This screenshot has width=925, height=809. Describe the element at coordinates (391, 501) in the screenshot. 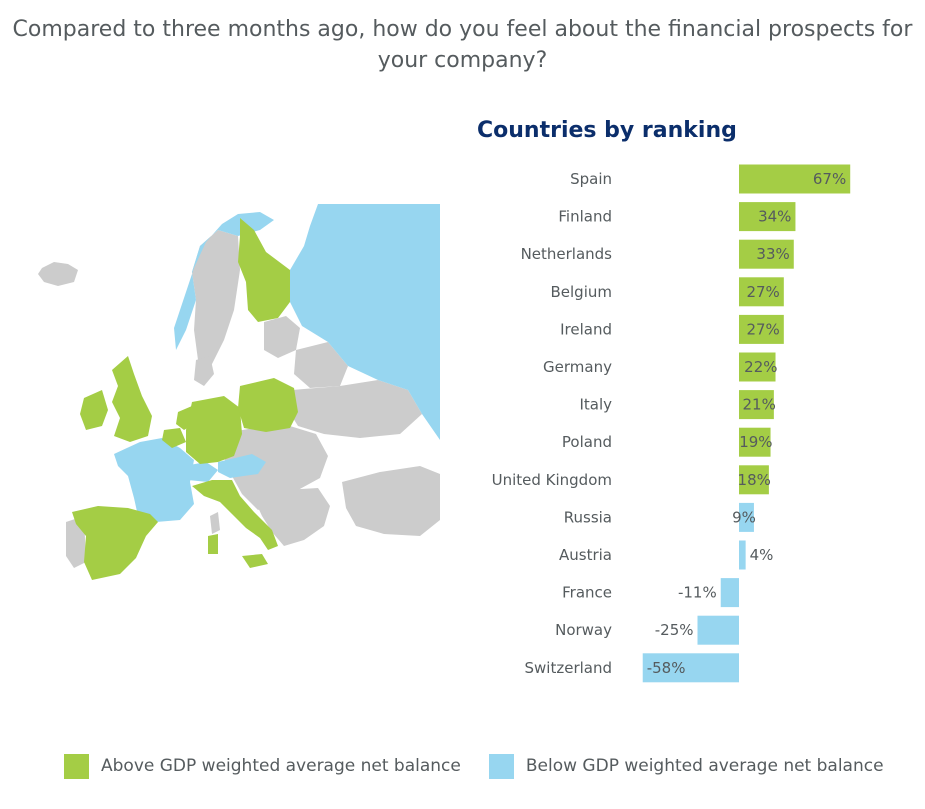

I see `turkey-shape` at that location.